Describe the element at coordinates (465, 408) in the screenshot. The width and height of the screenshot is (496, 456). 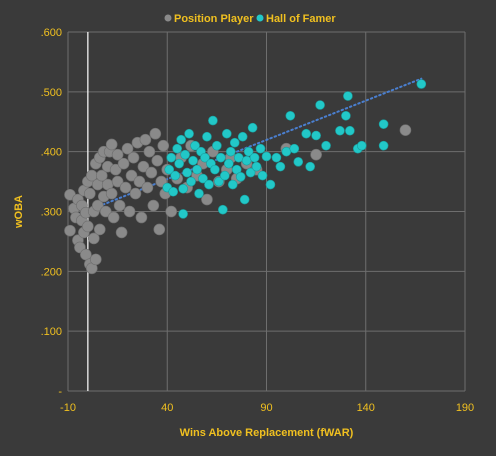
I see `x-tick-label: 190` at that location.